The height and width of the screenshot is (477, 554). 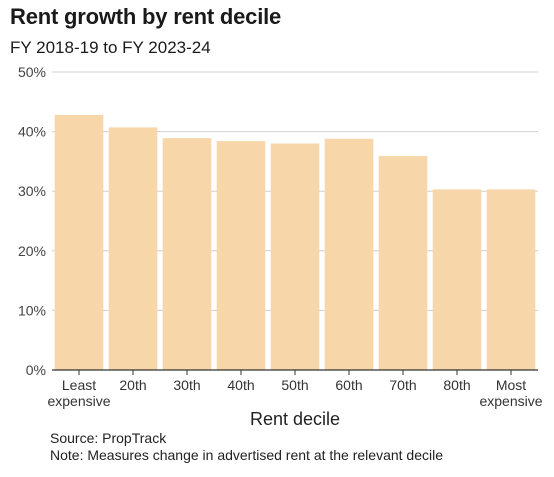 I want to click on x-tick-label: Most expensive, so click(x=510, y=393).